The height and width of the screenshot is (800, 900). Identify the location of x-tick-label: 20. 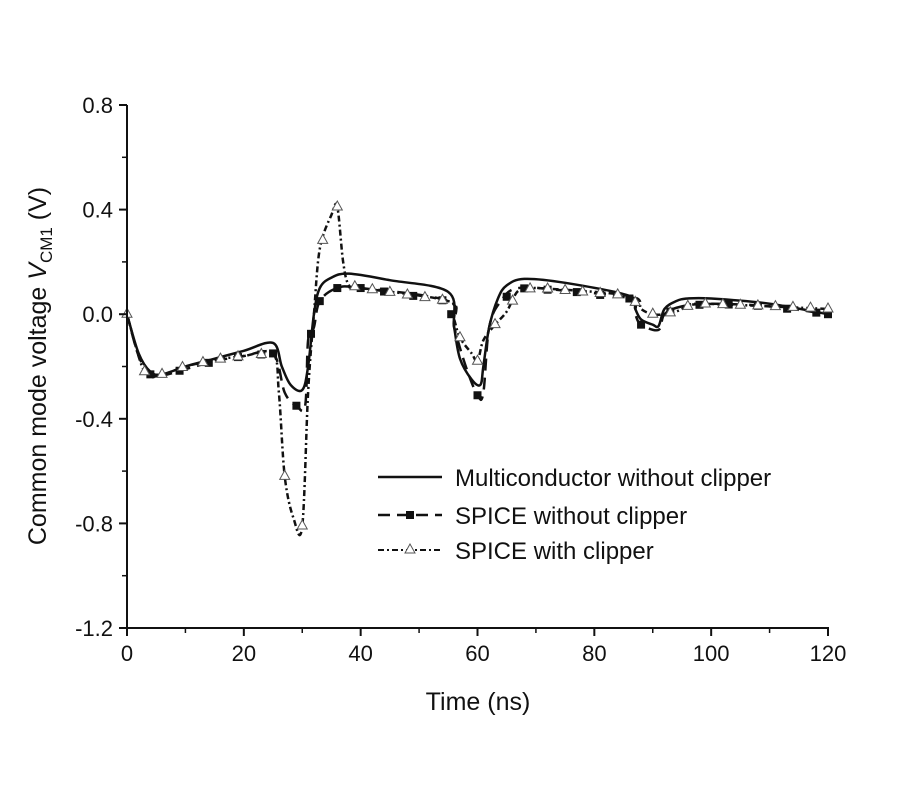
(244, 653).